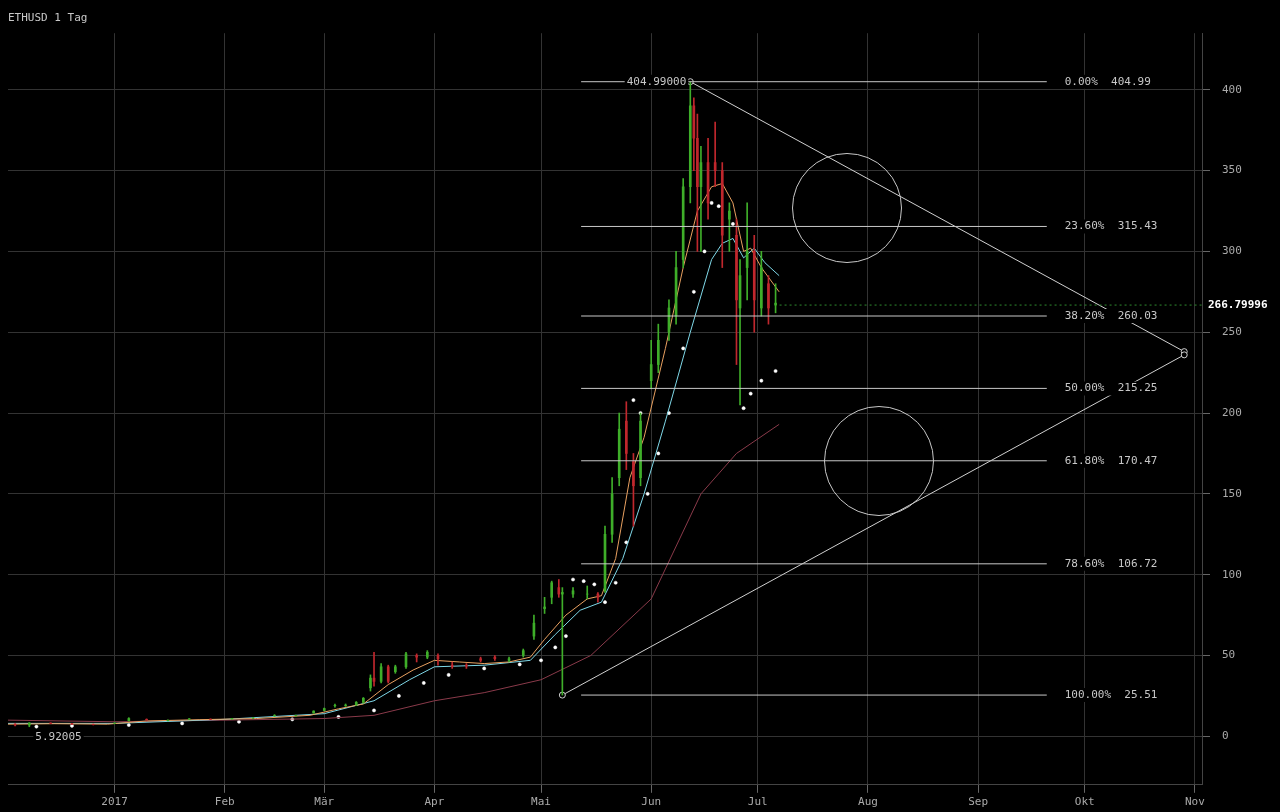 This screenshot has width=1280, height=812. What do you see at coordinates (1232, 493) in the screenshot?
I see `y-tick-label: 150` at bounding box center [1232, 493].